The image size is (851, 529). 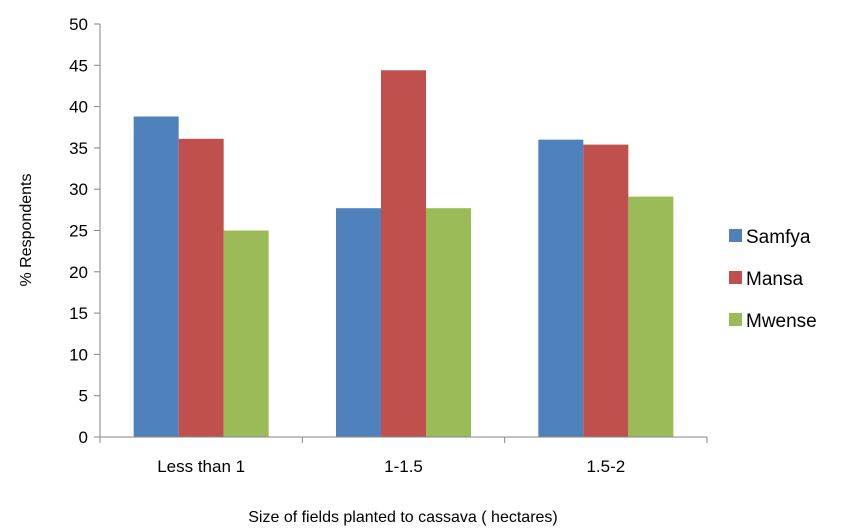 I want to click on legend: Samfya Mansa Mwense, so click(x=773, y=279).